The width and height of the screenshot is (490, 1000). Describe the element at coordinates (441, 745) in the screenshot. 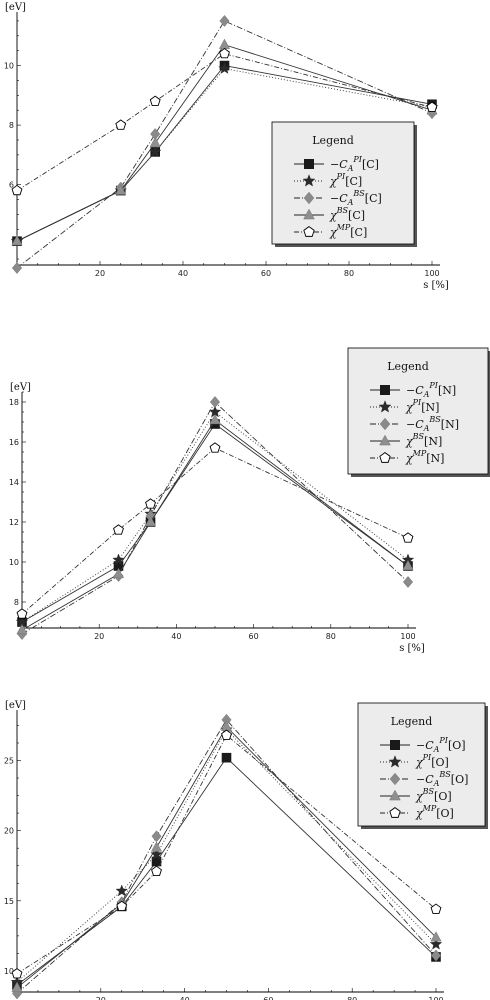

I see `legend-entry: −CAPI[O]` at that location.